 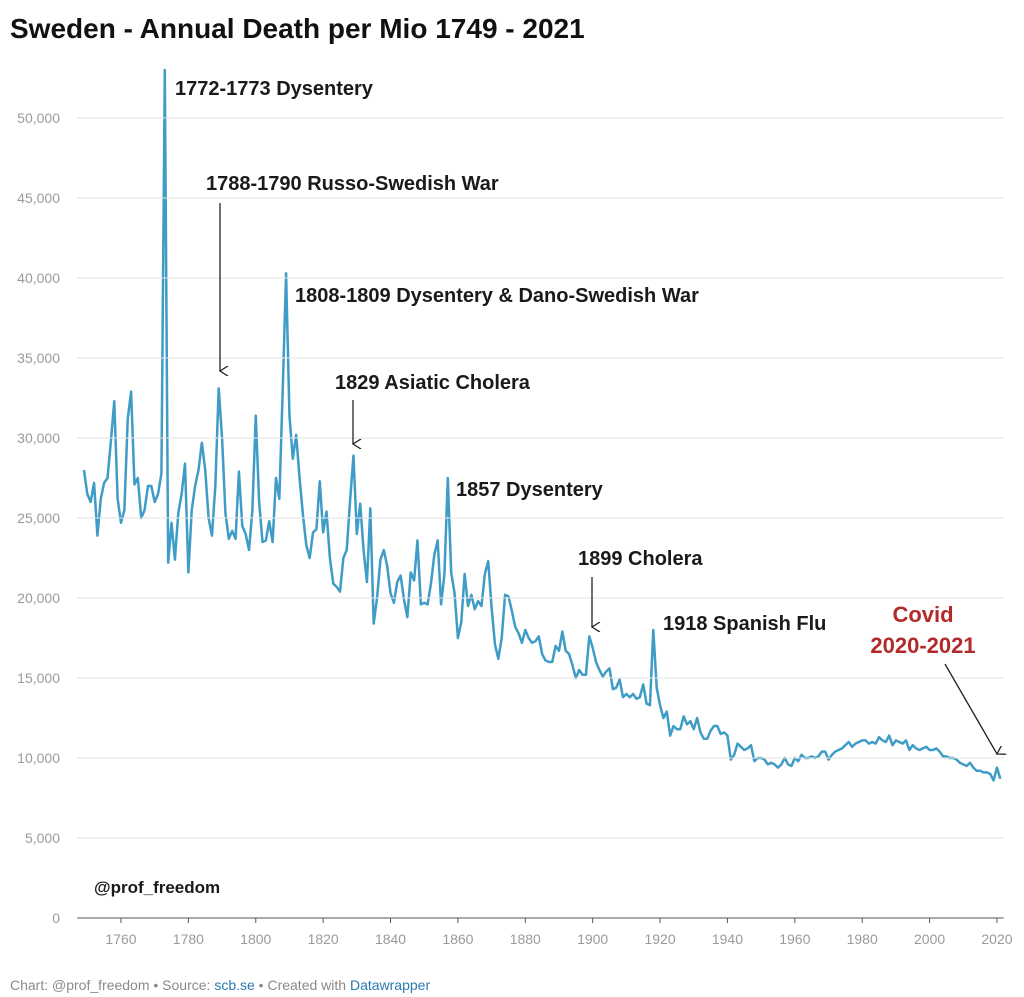 What do you see at coordinates (659, 939) in the screenshot?
I see `x-tick-label: 1920` at bounding box center [659, 939].